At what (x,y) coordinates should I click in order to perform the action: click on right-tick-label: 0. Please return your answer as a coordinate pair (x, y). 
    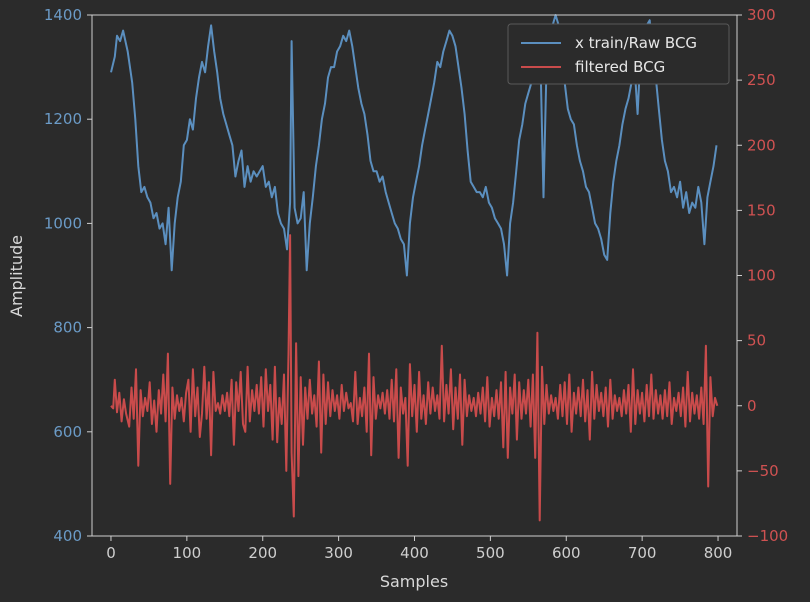
    Looking at the image, I should click on (752, 406).